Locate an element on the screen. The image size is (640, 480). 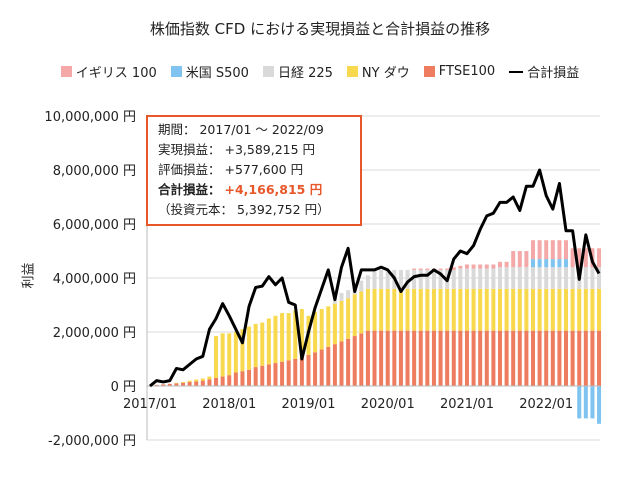
y-tick-label: 0 円 is located at coordinates (123, 387).